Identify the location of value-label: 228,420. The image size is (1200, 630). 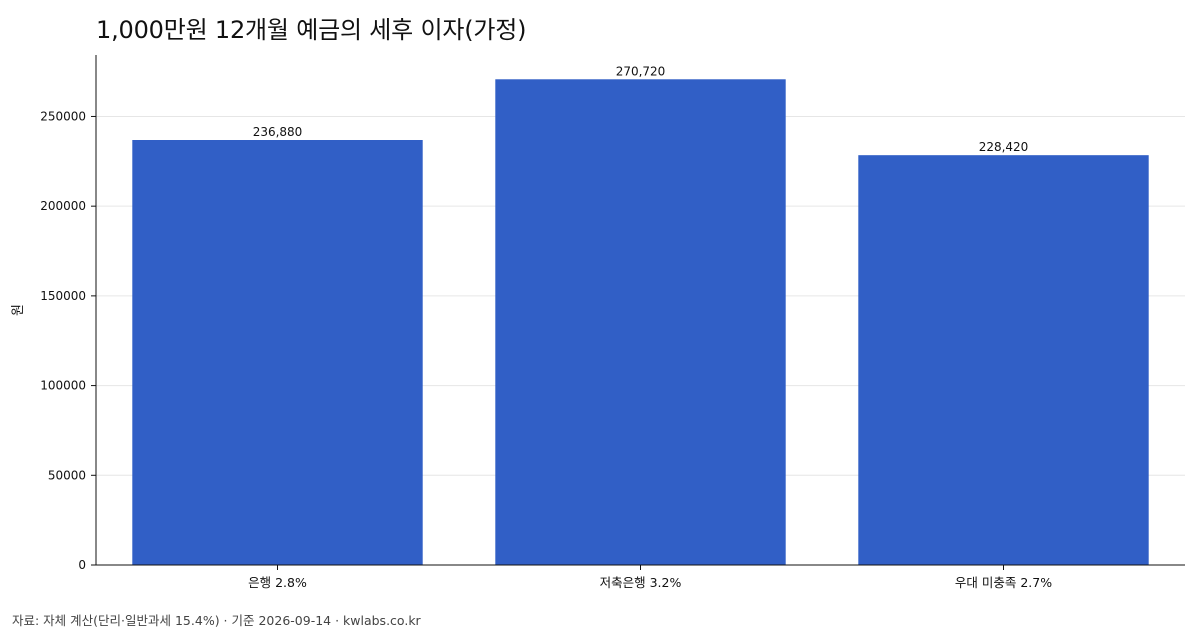
(1004, 147).